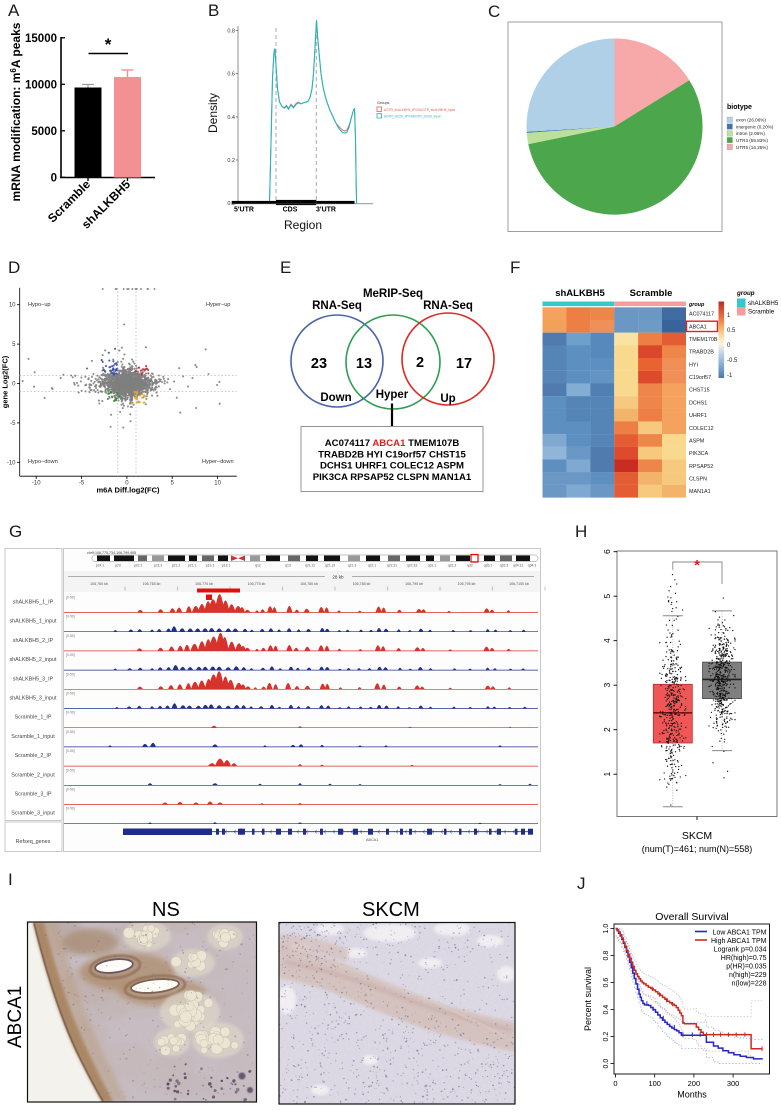  Describe the element at coordinates (43, 462) in the screenshot. I see `svg-text: Hypo−down` at that location.